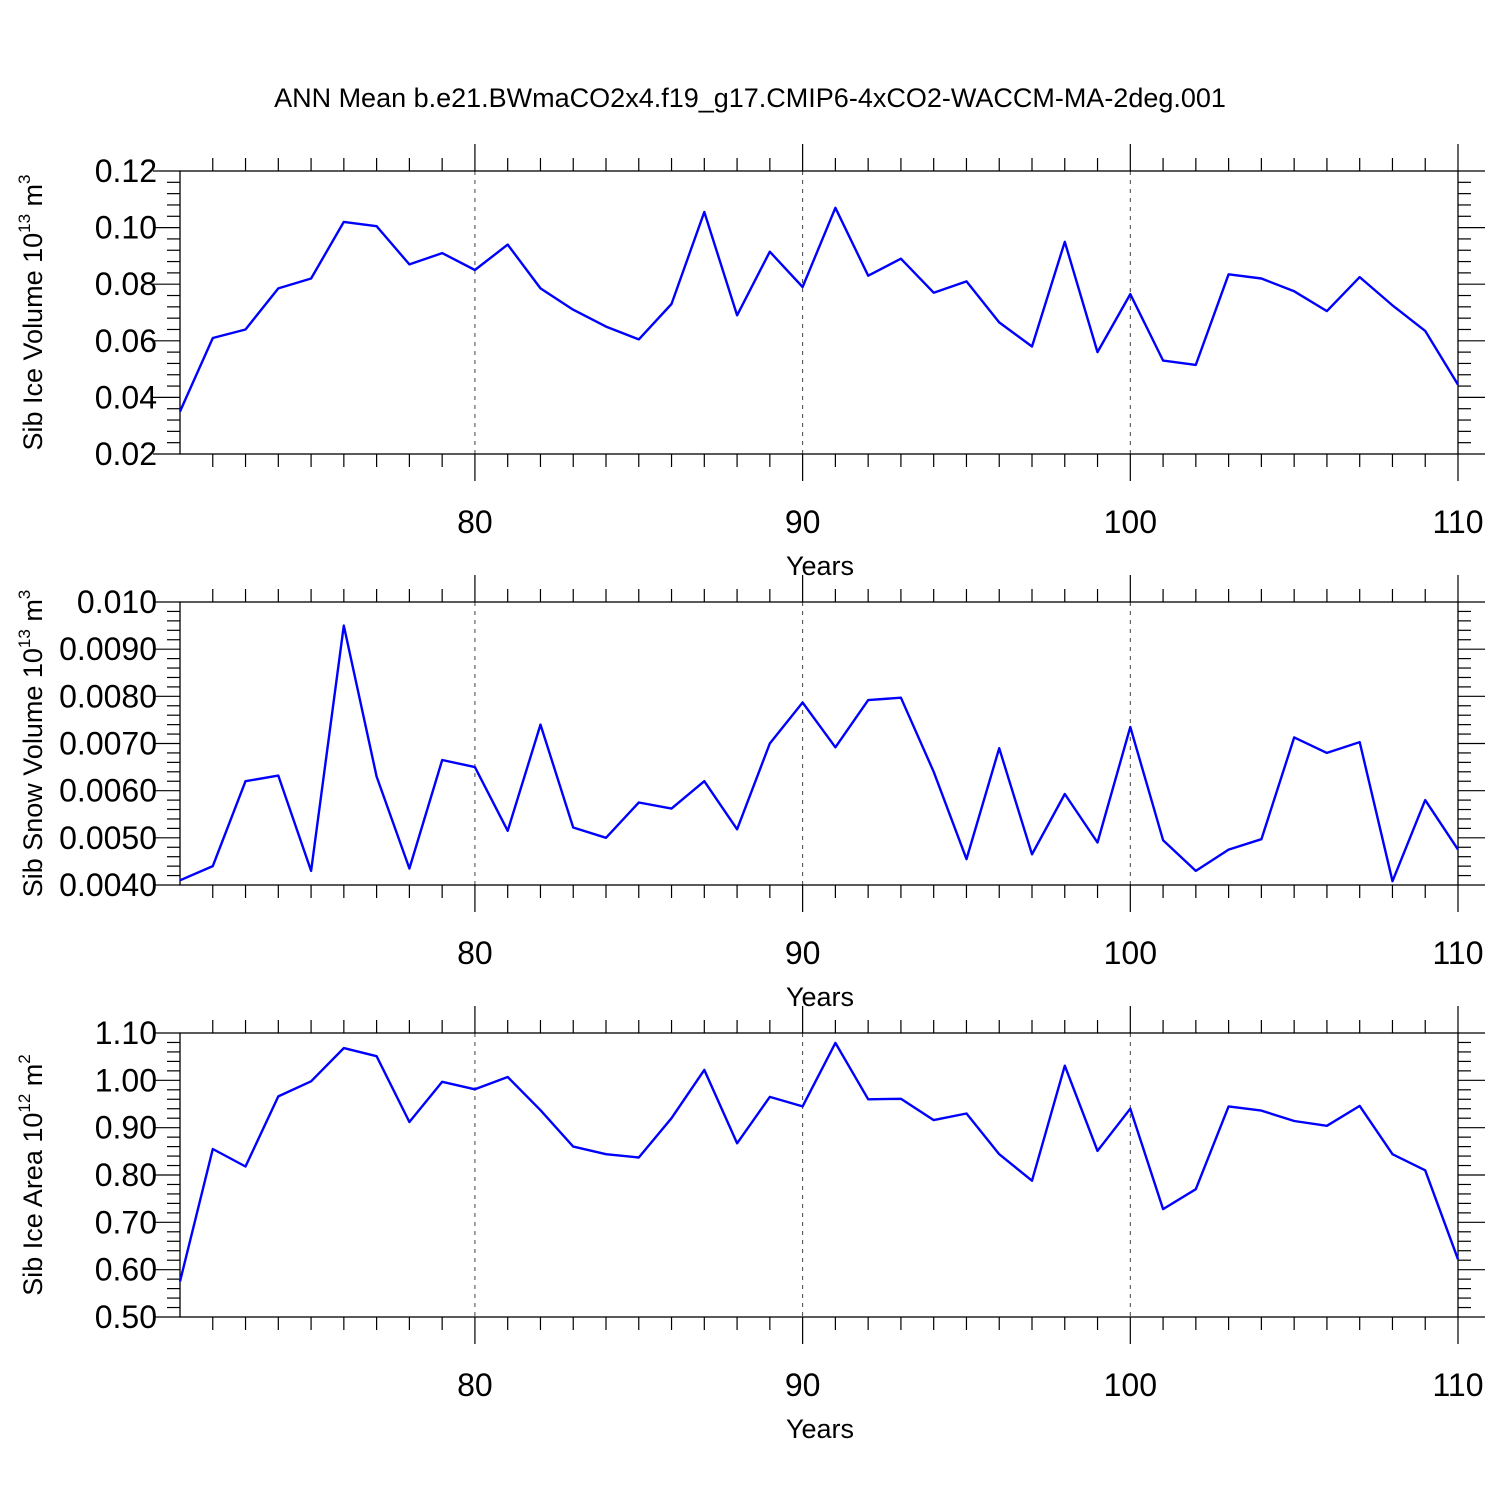 The width and height of the screenshot is (1500, 1500). Describe the element at coordinates (126, 171) in the screenshot. I see `y-tick-label: 0.12` at that location.